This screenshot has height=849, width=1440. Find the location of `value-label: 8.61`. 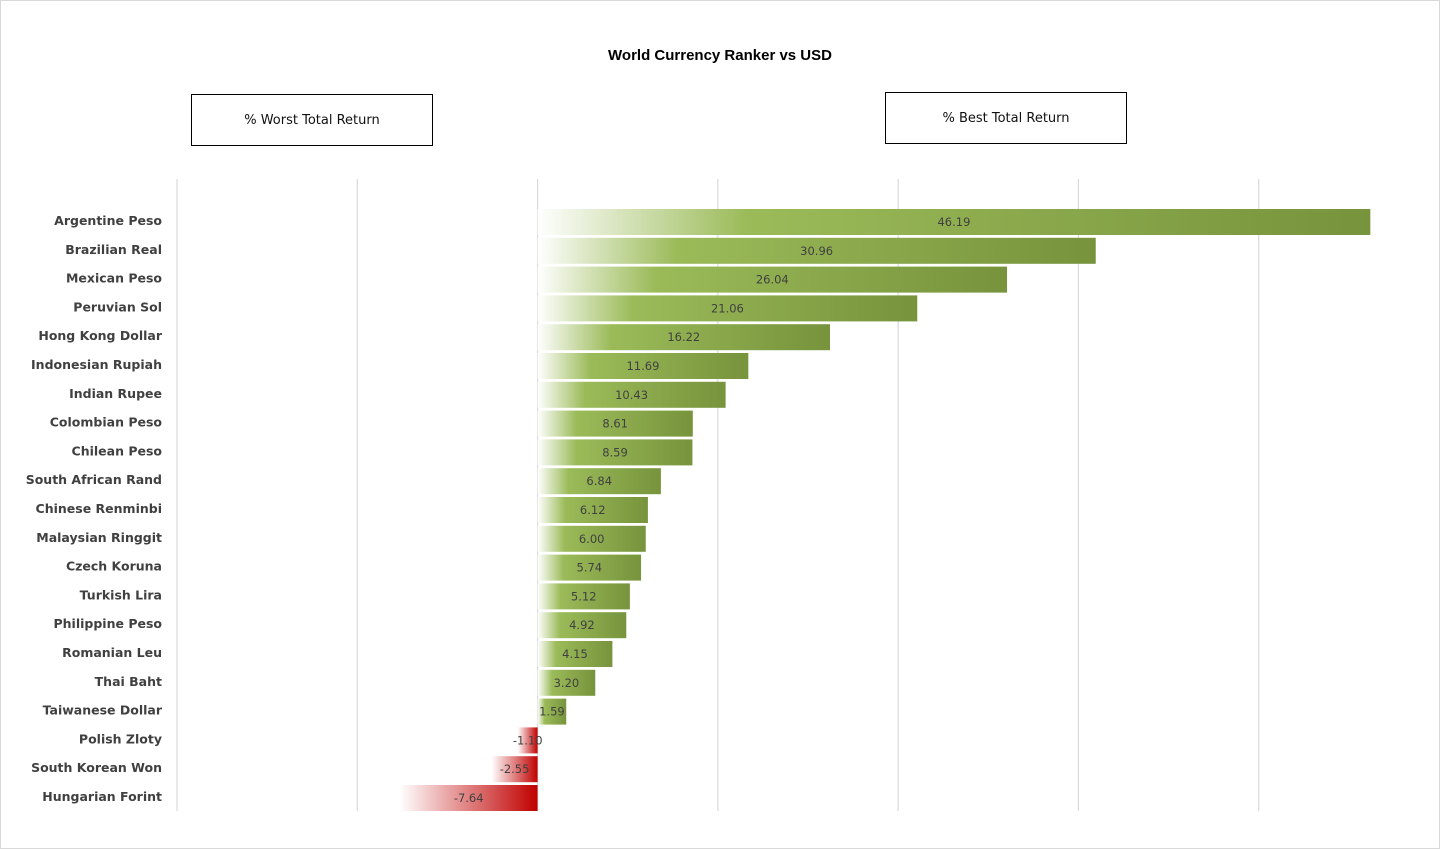

value-label: 8.61 is located at coordinates (615, 424).